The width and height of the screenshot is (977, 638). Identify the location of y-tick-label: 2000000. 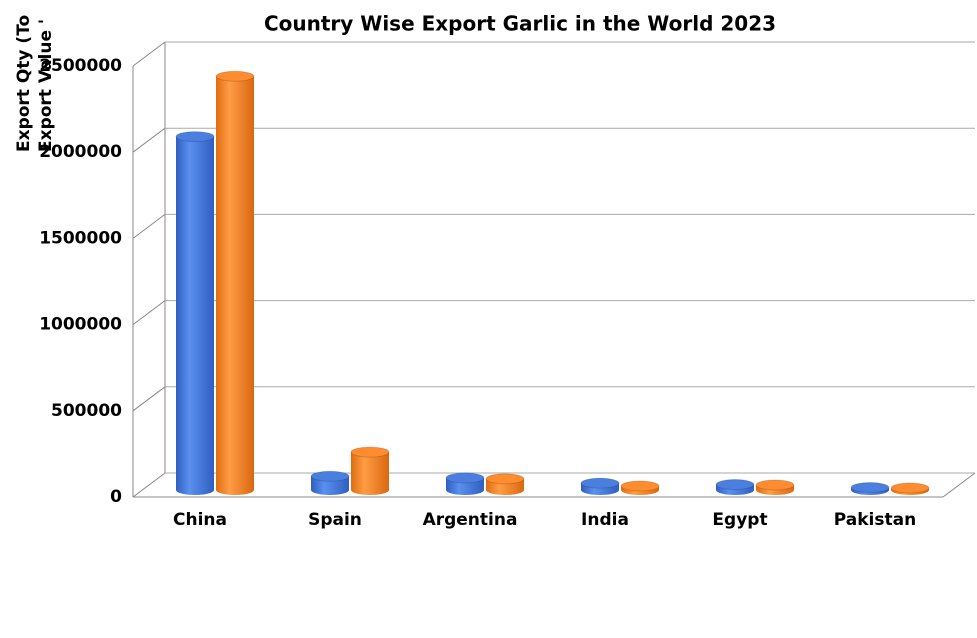
(80, 152).